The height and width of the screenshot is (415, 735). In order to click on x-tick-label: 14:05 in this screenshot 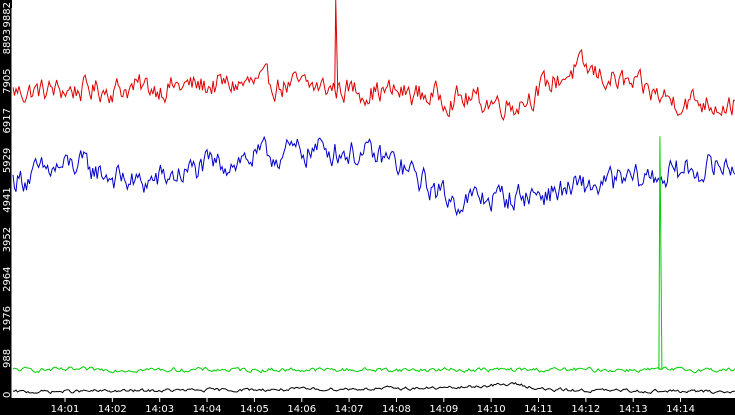, I will do `click(254, 409)`.